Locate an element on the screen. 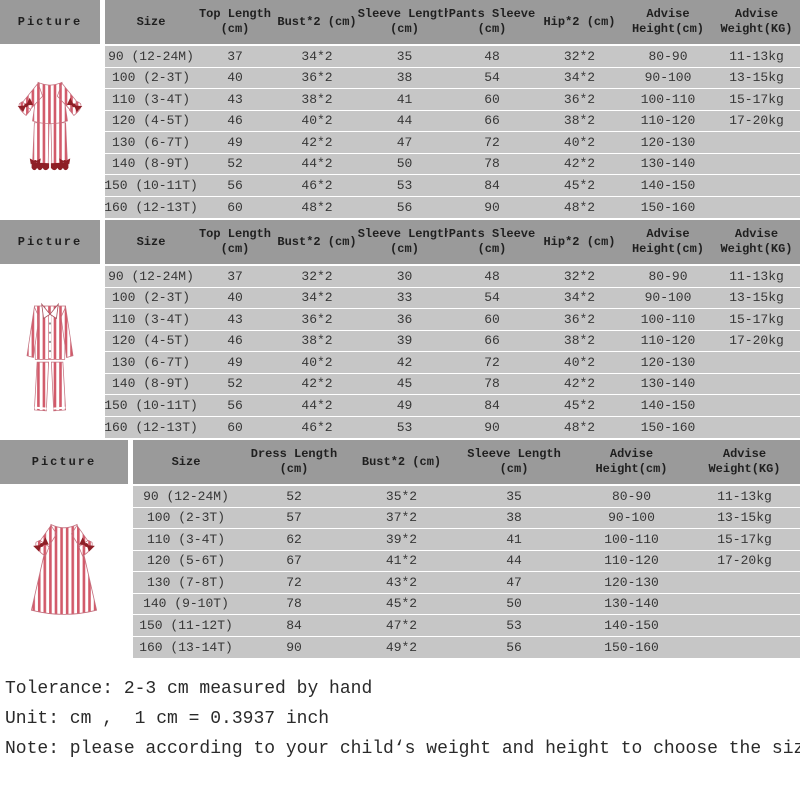 This screenshot has height=800, width=800. size-cell: 150 (10-11T) is located at coordinates (151, 186).